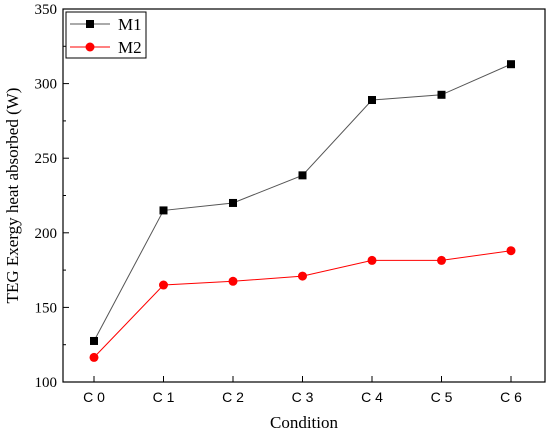 The width and height of the screenshot is (550, 434). What do you see at coordinates (130, 24) in the screenshot?
I see `legend-label: M1` at bounding box center [130, 24].